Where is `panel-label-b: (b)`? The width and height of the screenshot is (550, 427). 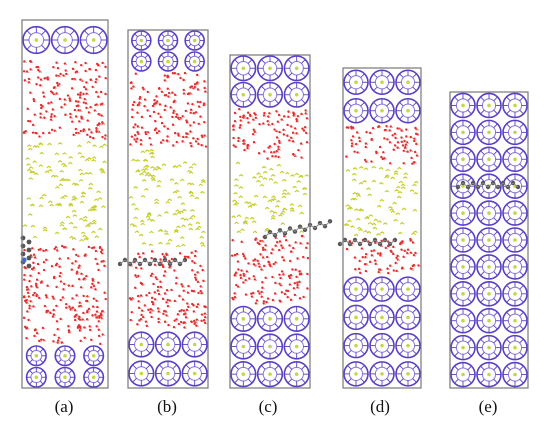 panel-label-b: (b) is located at coordinates (167, 406).